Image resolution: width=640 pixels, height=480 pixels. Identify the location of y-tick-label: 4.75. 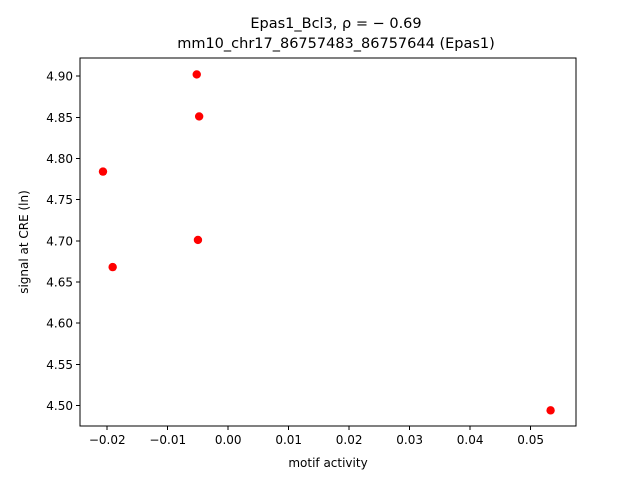
(59, 200).